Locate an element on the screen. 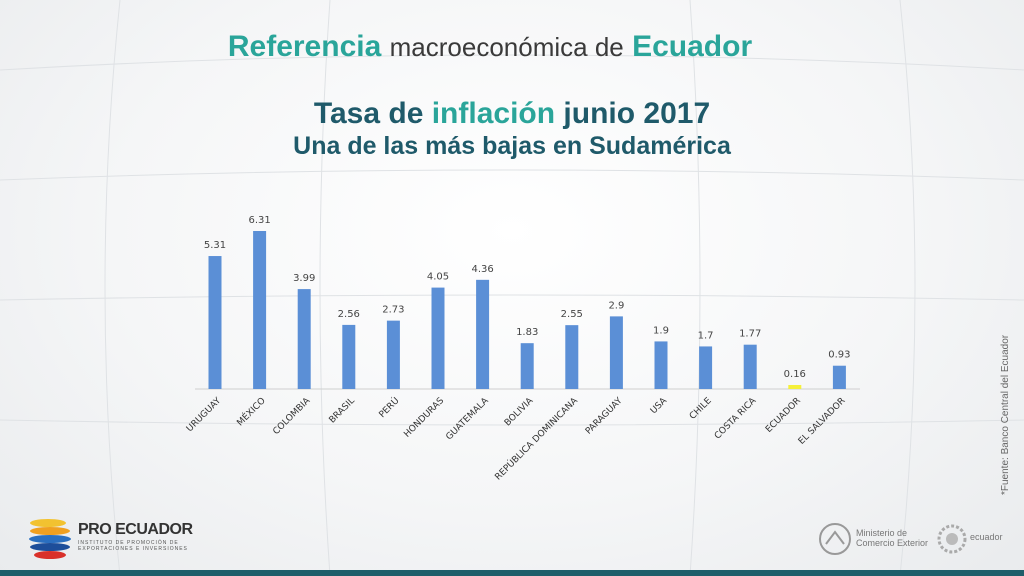 The height and width of the screenshot is (576, 1024). bar-costa-rica is located at coordinates (750, 366).